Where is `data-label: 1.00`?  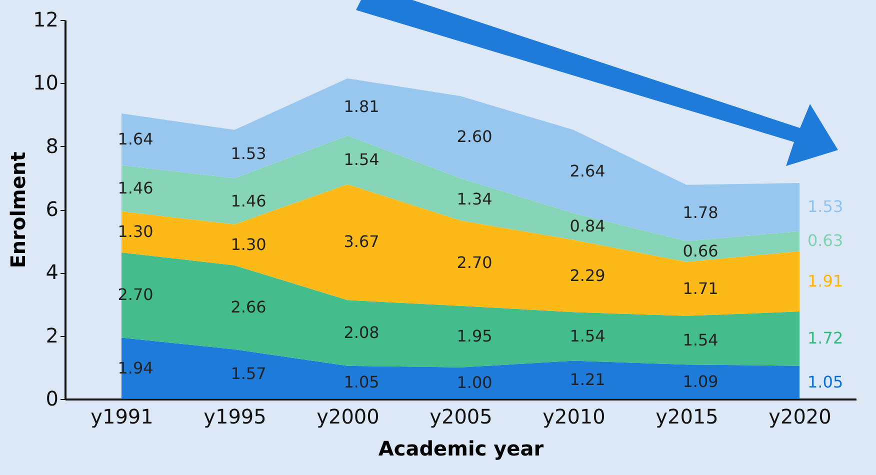
data-label: 1.00 is located at coordinates (474, 382).